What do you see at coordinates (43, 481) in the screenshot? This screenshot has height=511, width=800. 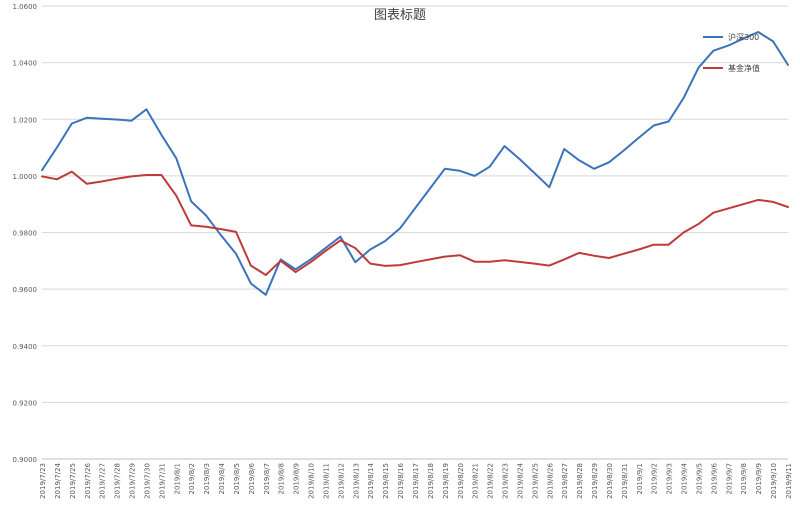 I see `x-tick-label: 2019/7/23` at bounding box center [43, 481].